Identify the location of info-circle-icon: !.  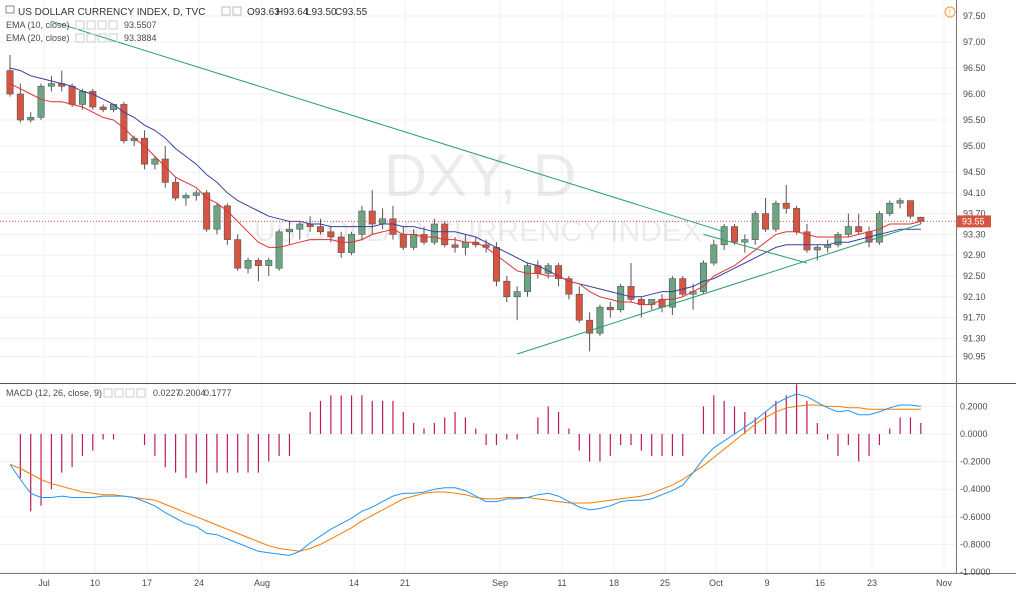
(950, 12).